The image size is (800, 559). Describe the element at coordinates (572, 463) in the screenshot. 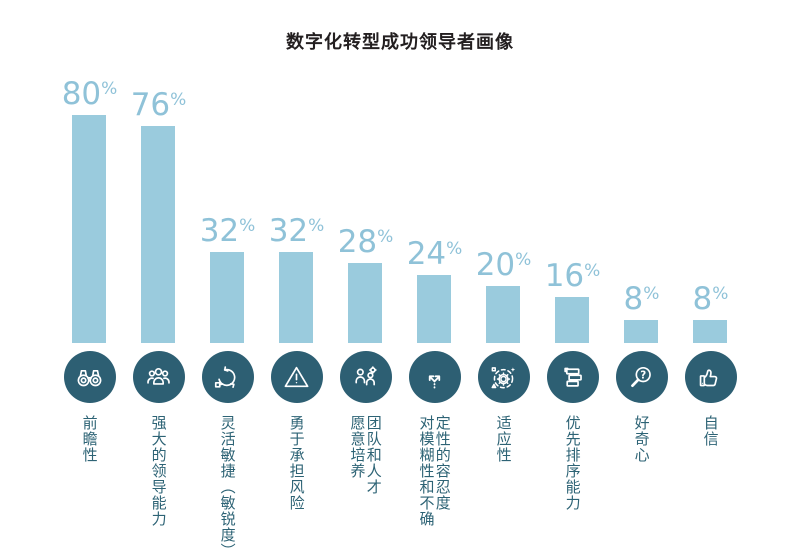

I see `category-label: 优先排序能力` at that location.